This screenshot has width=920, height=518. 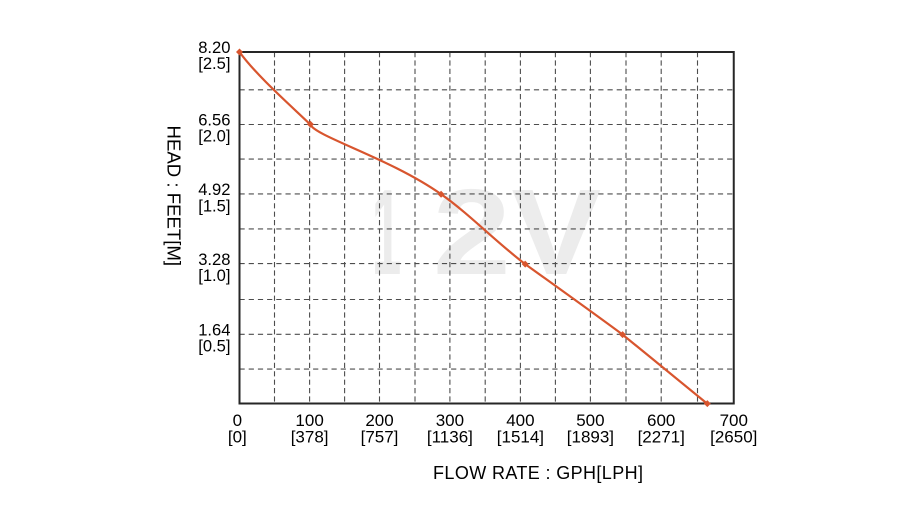 What do you see at coordinates (214, 136) in the screenshot?
I see `svg-text: [2.0]` at bounding box center [214, 136].